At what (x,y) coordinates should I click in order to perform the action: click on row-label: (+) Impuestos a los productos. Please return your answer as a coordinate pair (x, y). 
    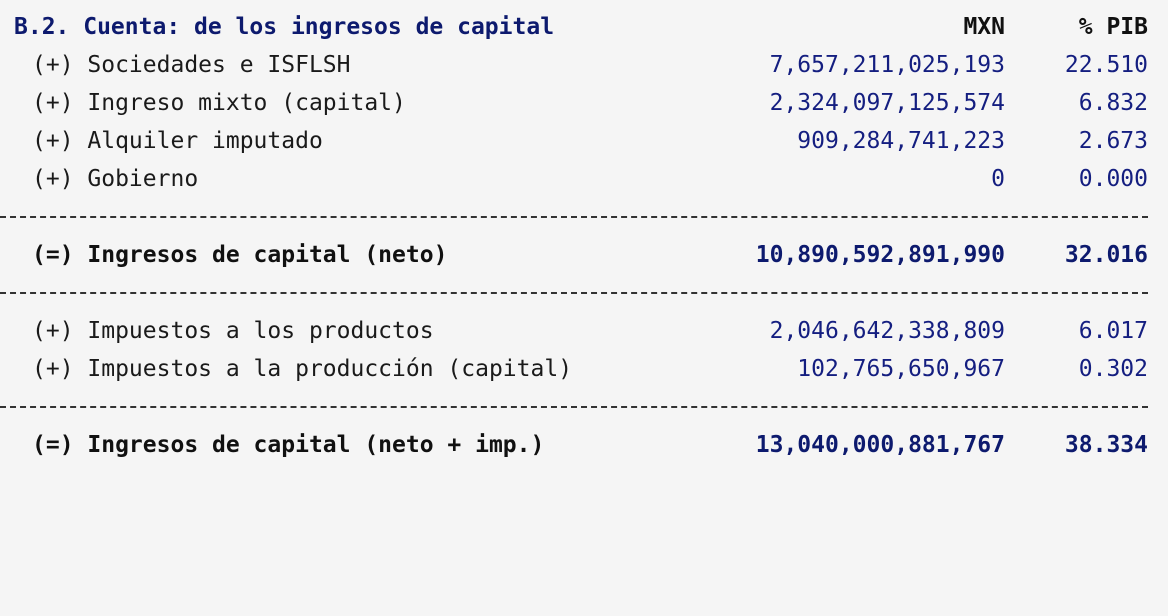
    Looking at the image, I should click on (233, 331).